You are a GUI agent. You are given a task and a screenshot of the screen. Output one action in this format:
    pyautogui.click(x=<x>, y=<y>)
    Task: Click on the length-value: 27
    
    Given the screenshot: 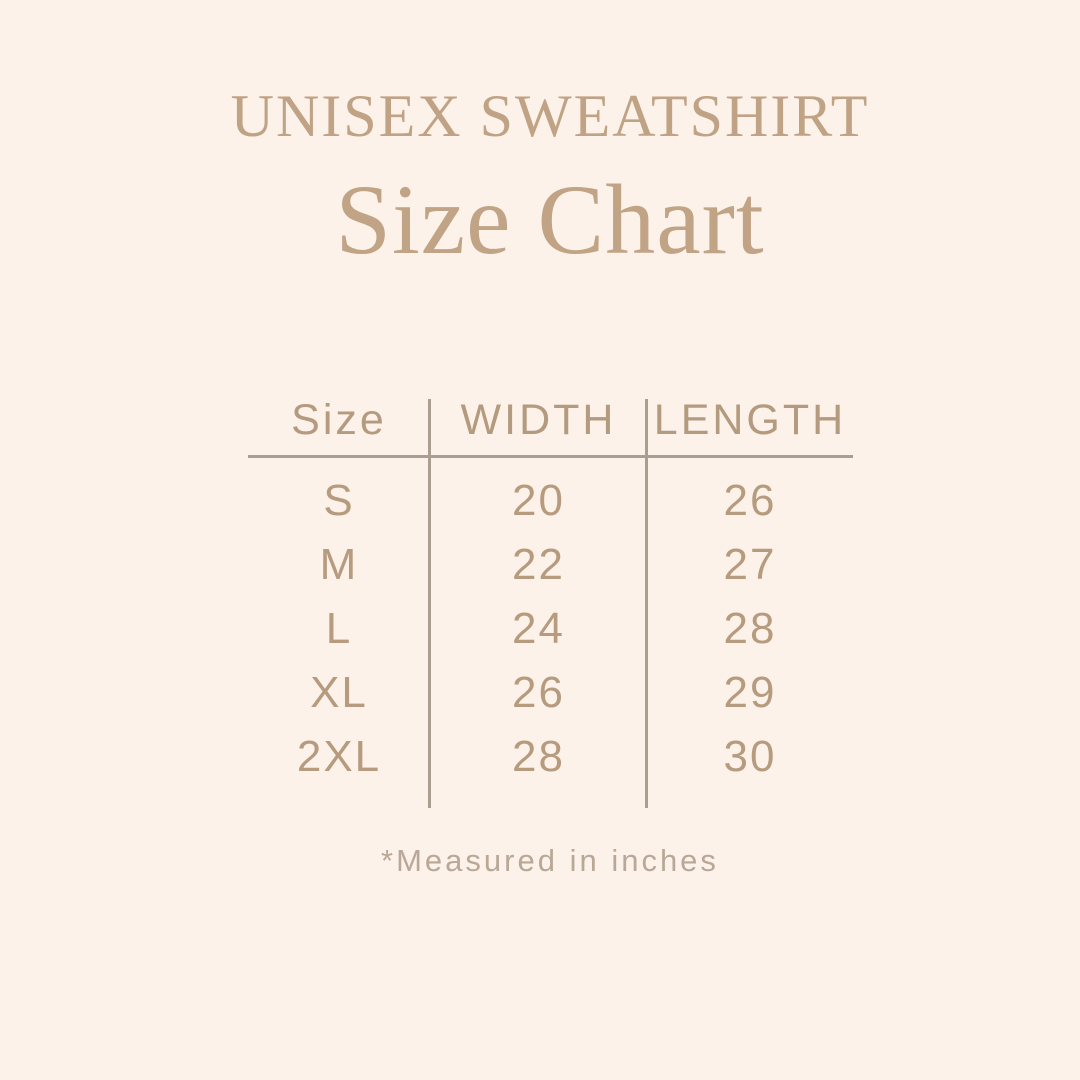 What is the action you would take?
    pyautogui.click(x=750, y=564)
    